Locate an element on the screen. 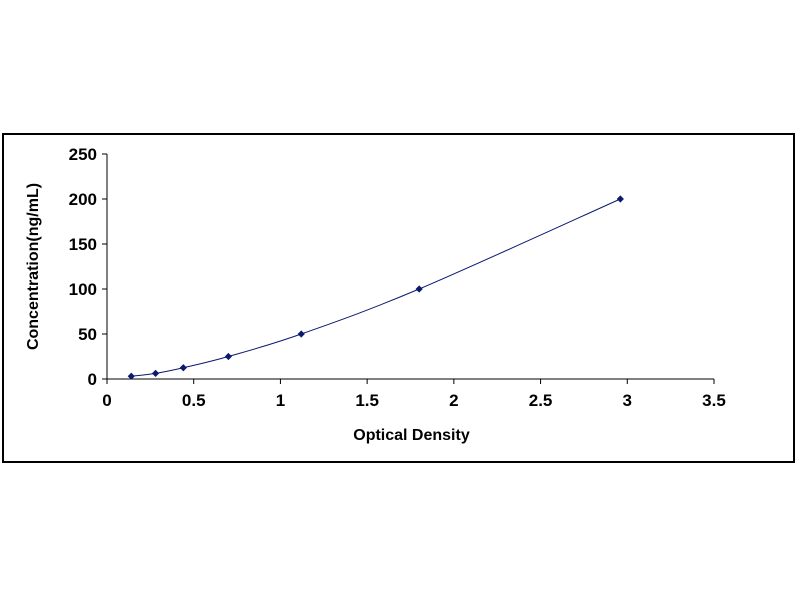 This screenshot has height=600, width=800. x-tick-label: 3 is located at coordinates (627, 400).